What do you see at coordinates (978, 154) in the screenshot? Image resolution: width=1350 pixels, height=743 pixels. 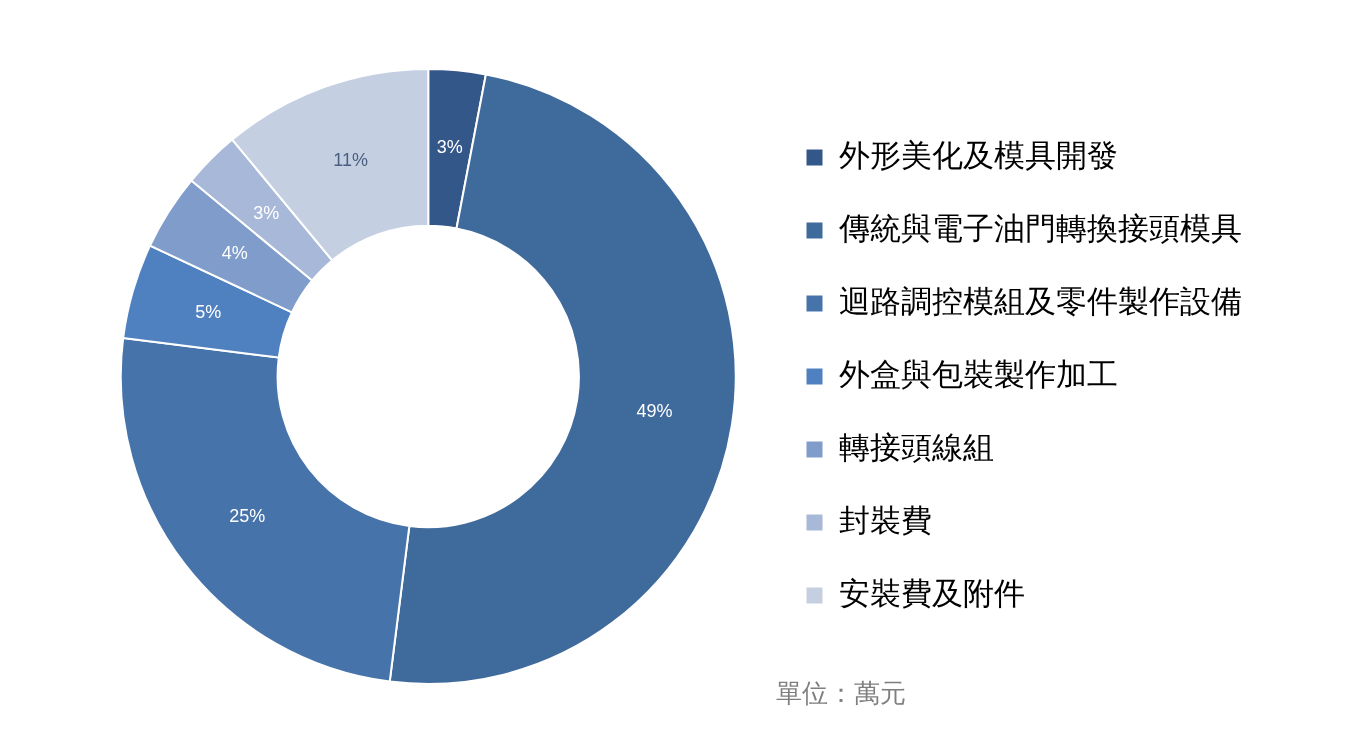 I see `legend-label: 外形美化及模具開發` at bounding box center [978, 154].